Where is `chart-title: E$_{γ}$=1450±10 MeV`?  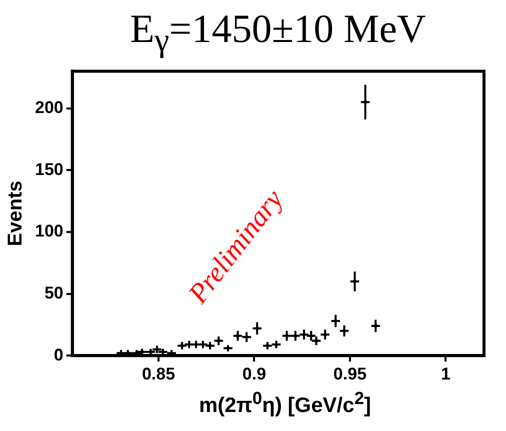 chart-title: E$_{γ}$=1450±10 MeV is located at coordinates (278, 32).